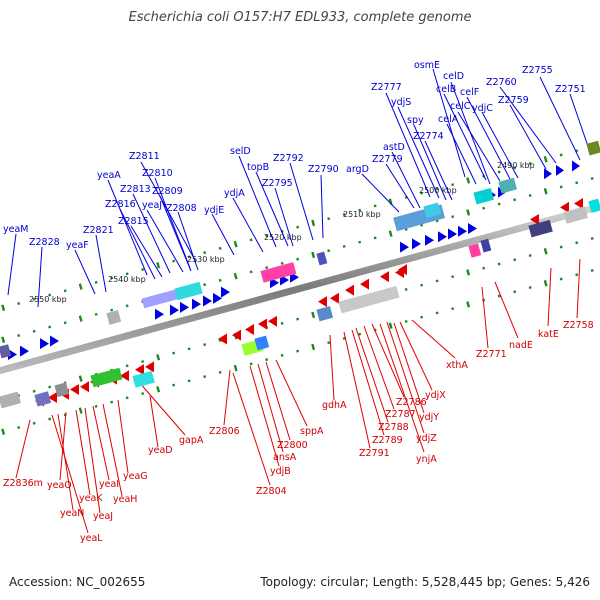  What do you see at coordinates (426, 459) in the screenshot?
I see `gene-label: ynjA` at bounding box center [426, 459].